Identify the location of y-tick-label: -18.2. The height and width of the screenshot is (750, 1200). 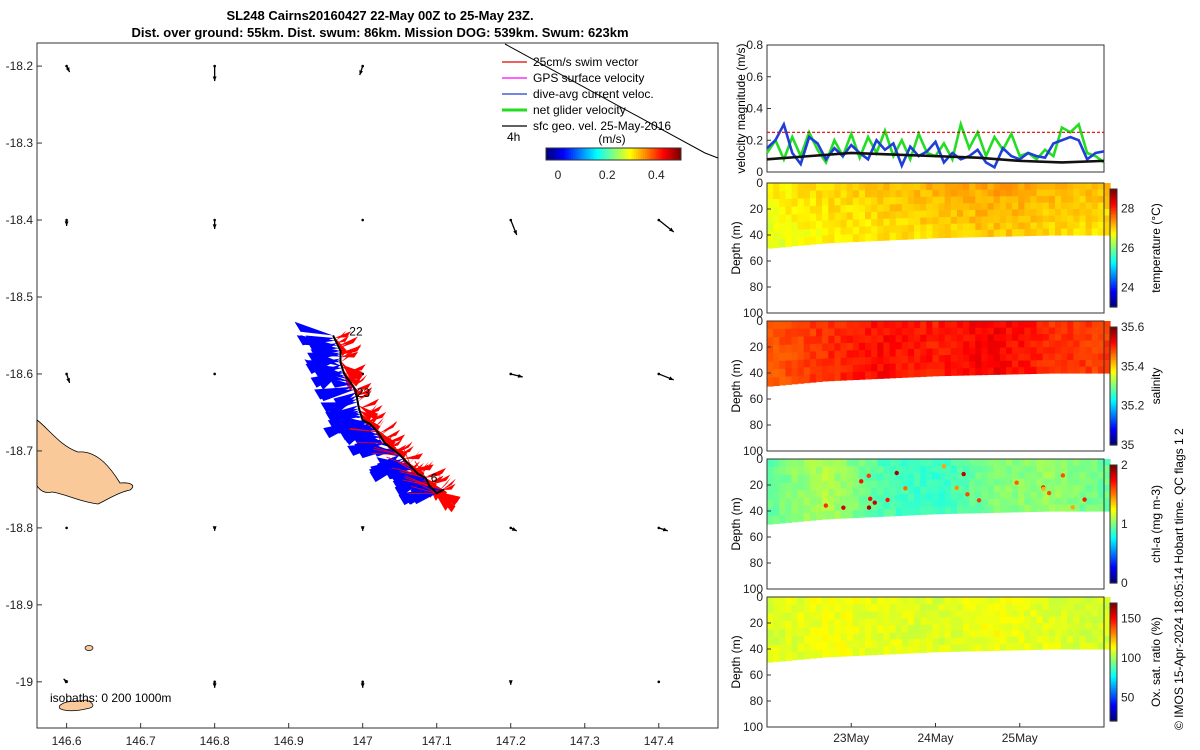
(20, 66).